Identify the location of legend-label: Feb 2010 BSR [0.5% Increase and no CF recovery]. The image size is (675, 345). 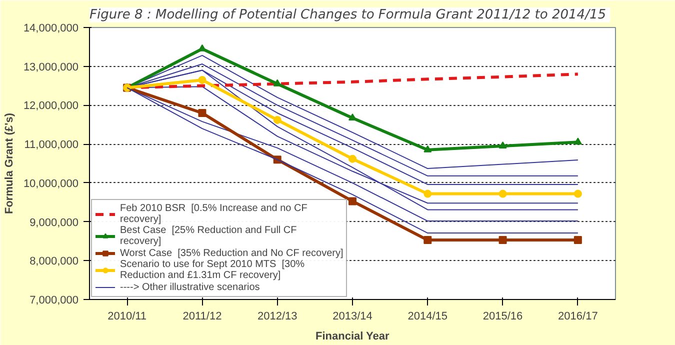
(214, 214).